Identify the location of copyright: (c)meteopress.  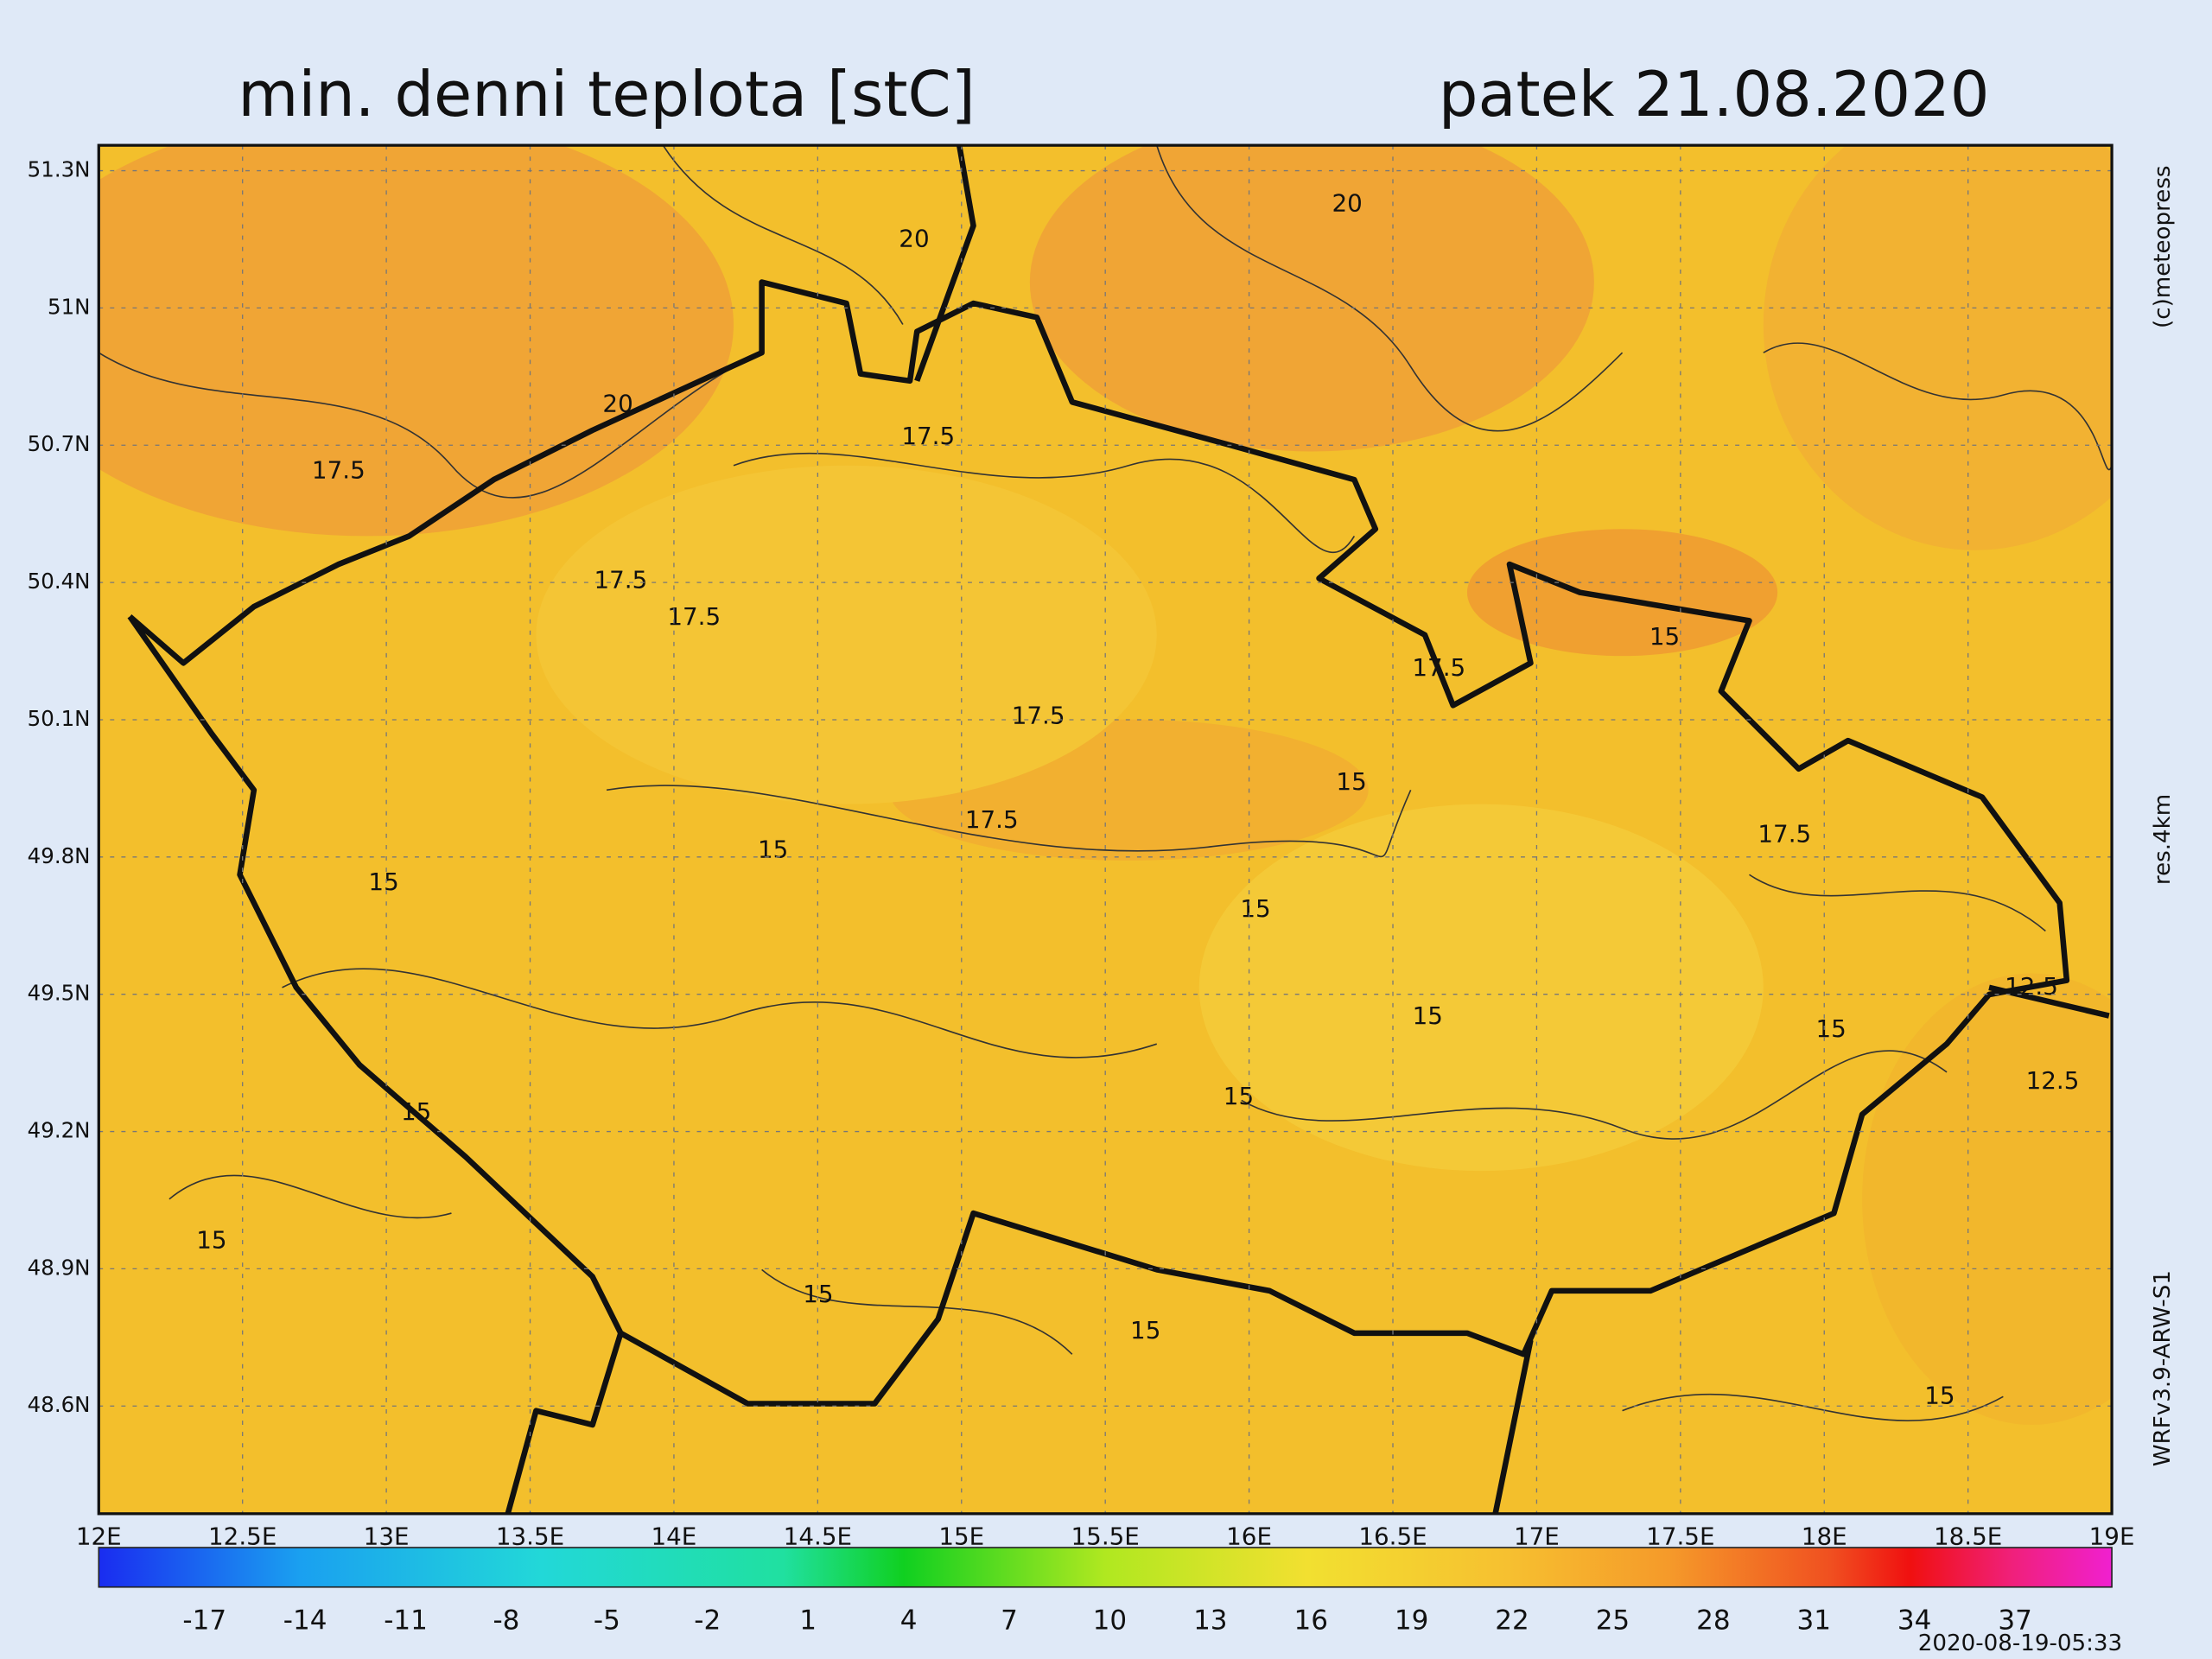
(2163, 246).